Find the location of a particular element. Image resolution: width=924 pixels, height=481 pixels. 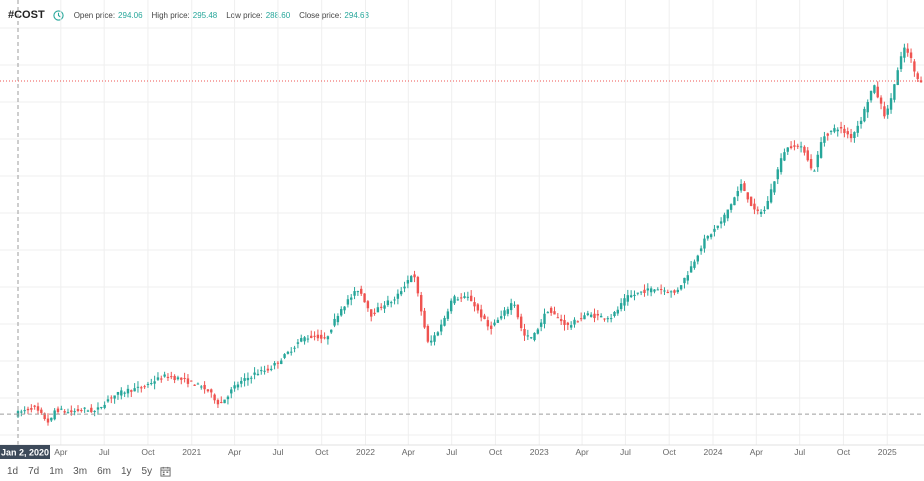

period-3m: 3m is located at coordinates (80, 471).